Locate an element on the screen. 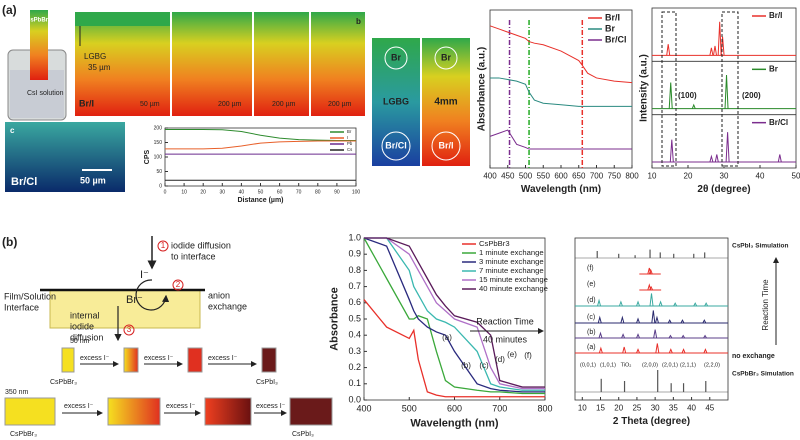 Image resolution: width=800 pixels, height=440 pixels. x-axis-label: Distance (µm) is located at coordinates (260, 200).